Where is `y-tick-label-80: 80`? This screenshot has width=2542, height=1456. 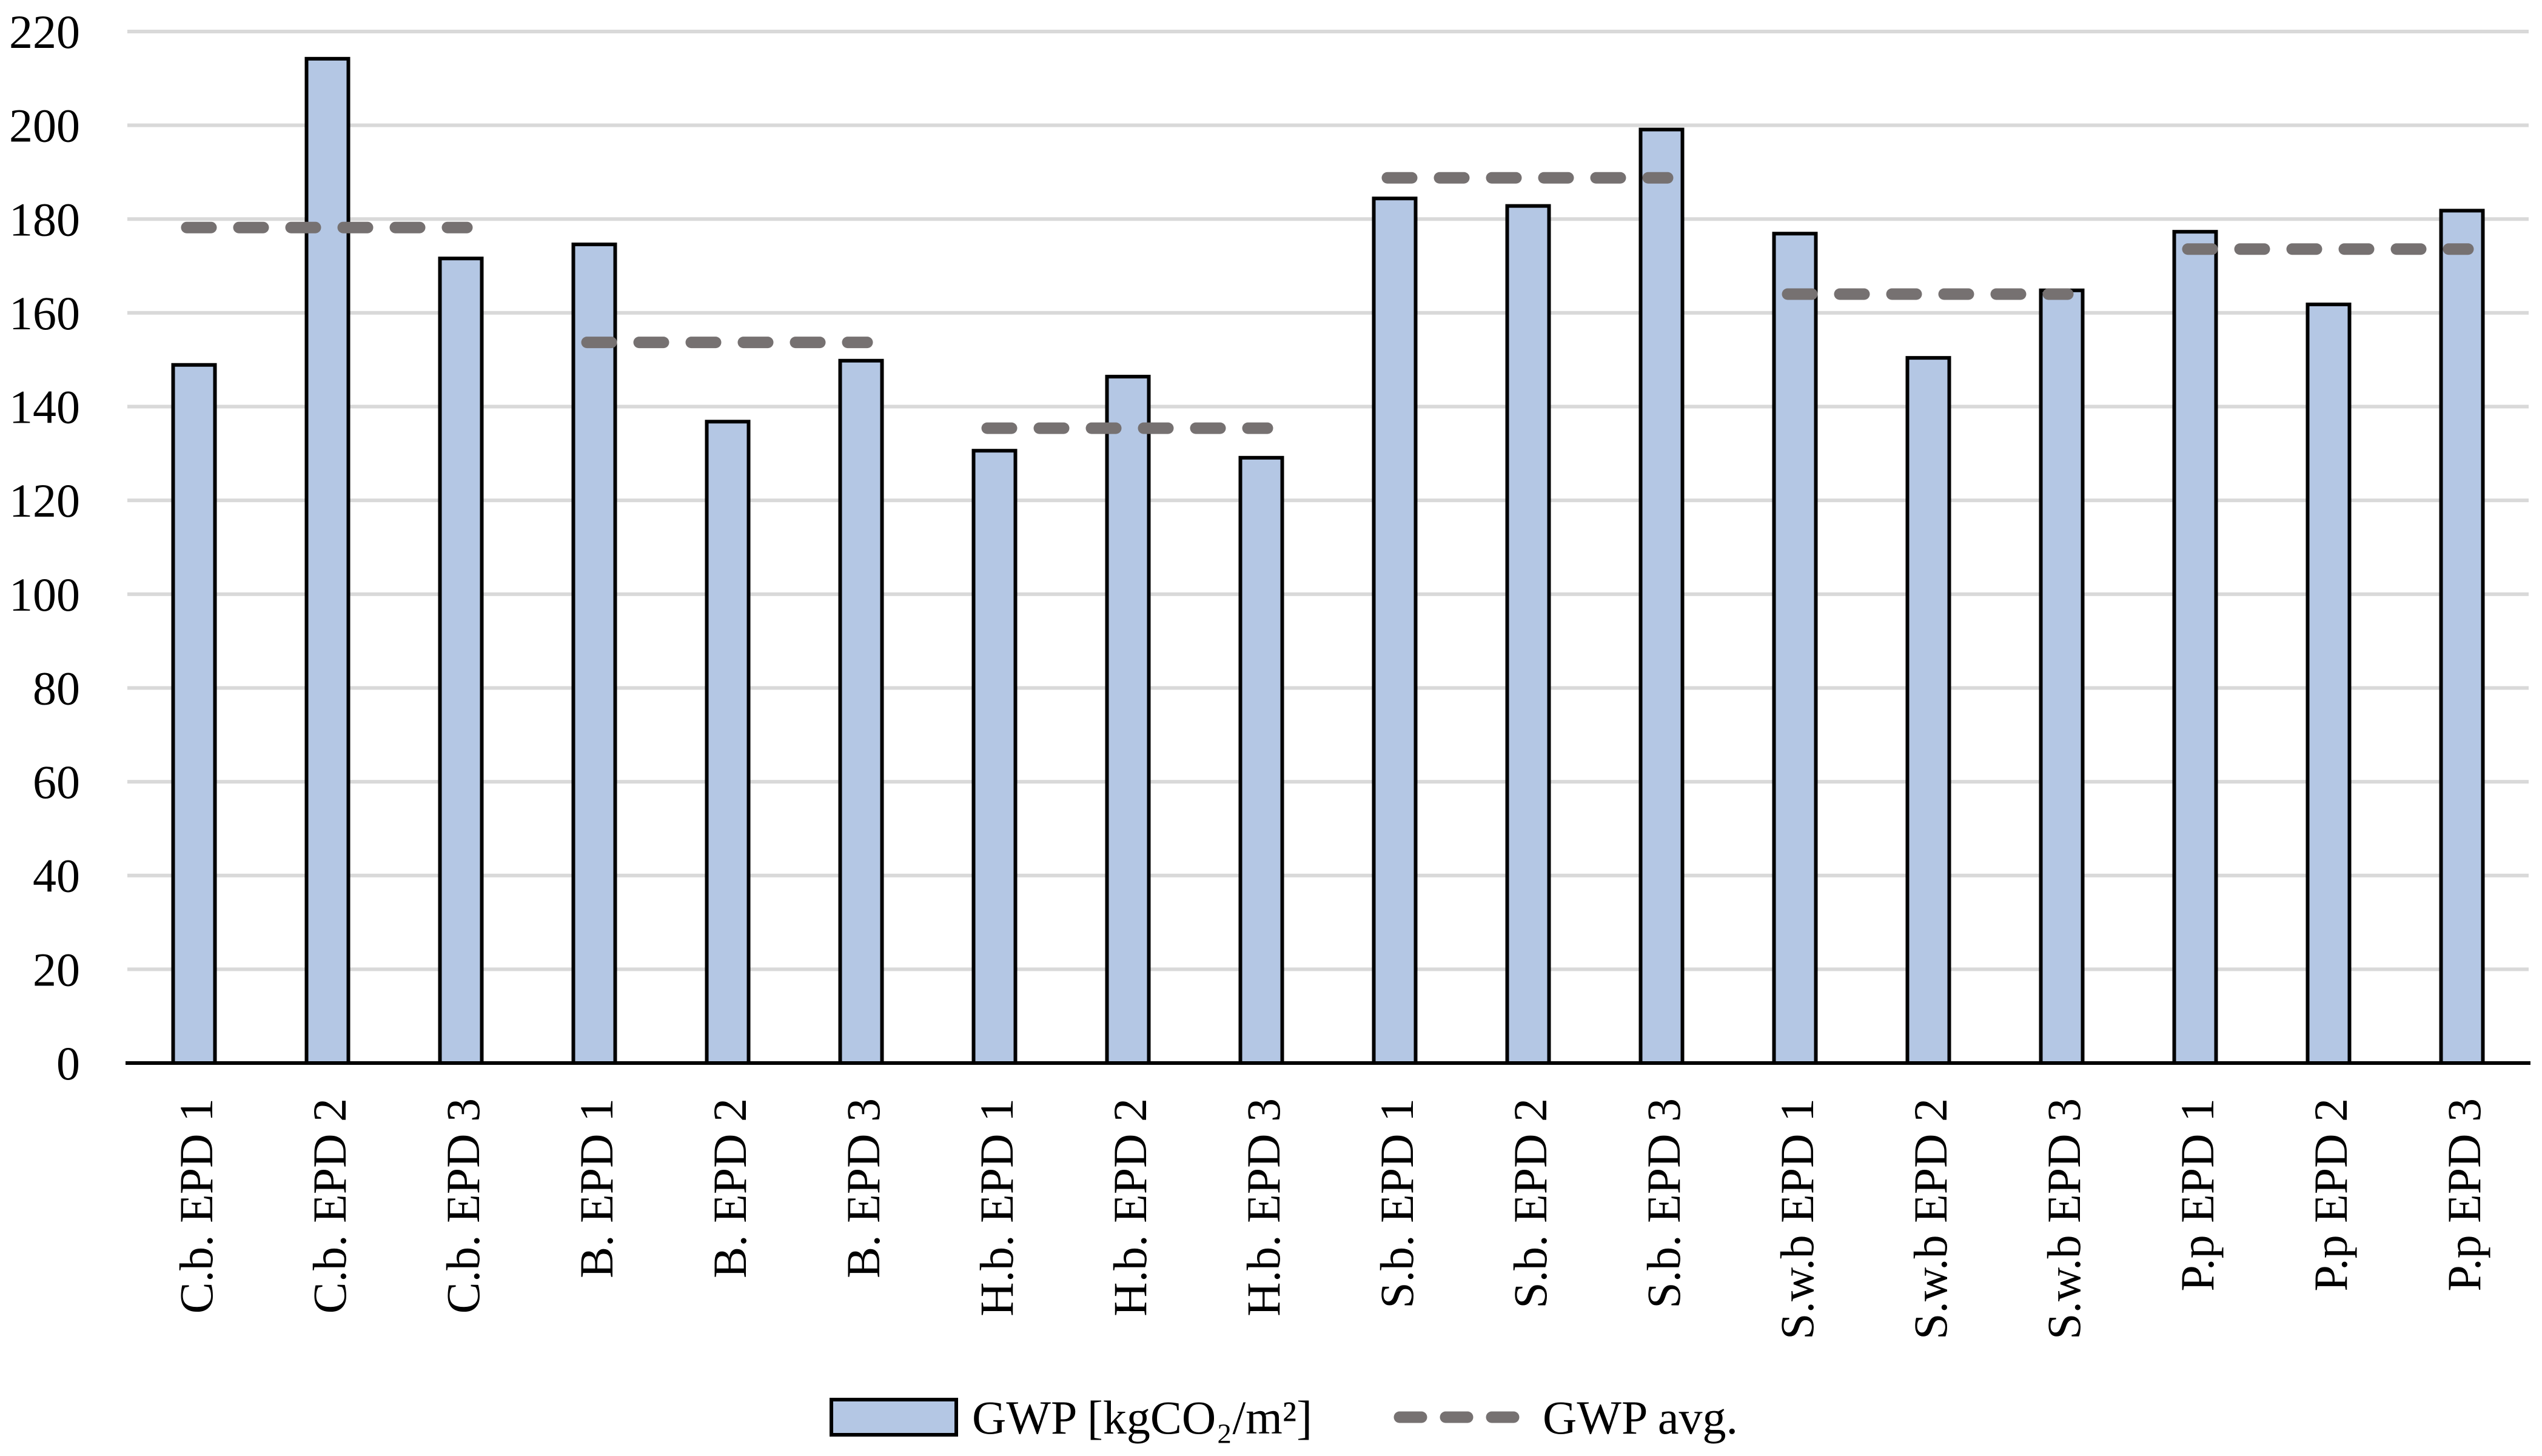
y-tick-label-80: 80 is located at coordinates (56, 688).